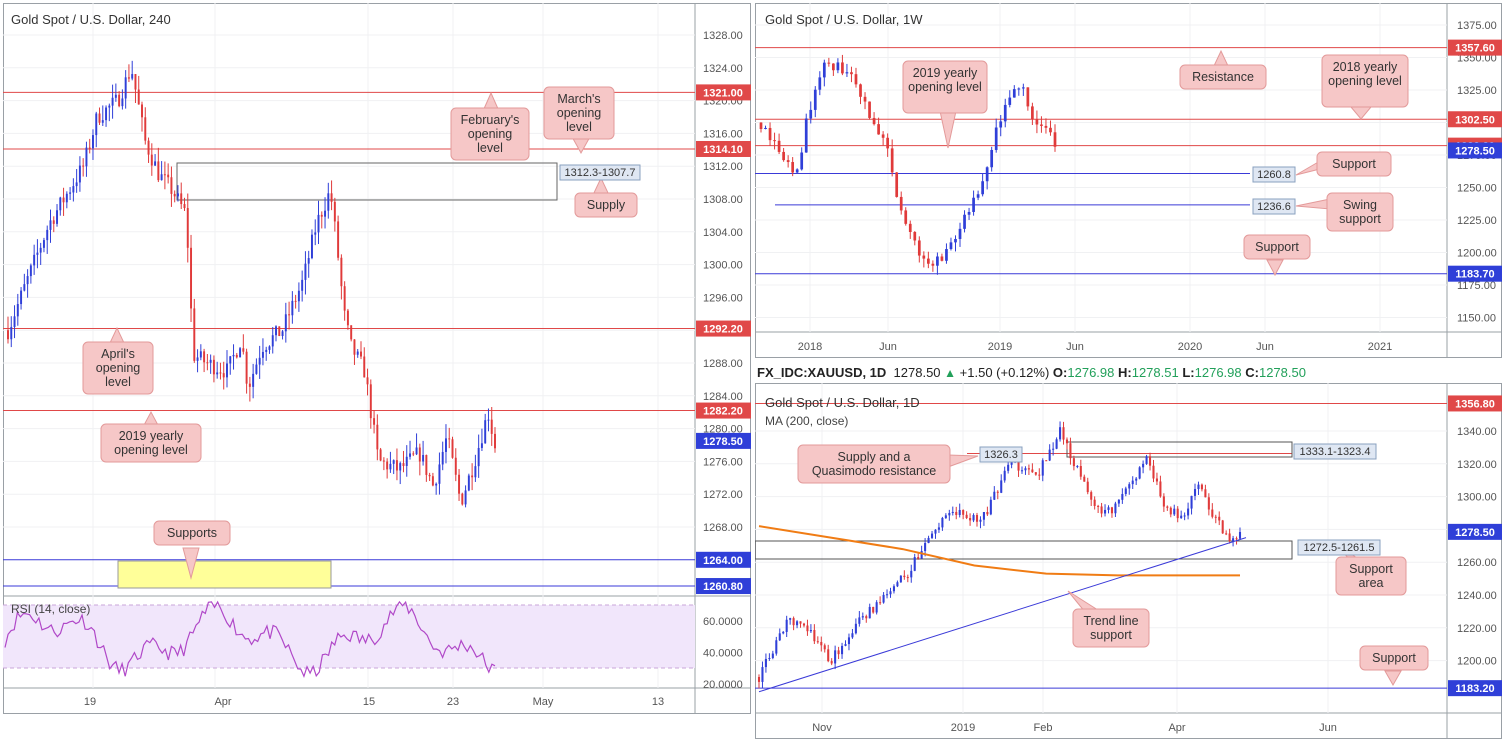 The height and width of the screenshot is (743, 1505). I want to click on callout-support-2-box, so click(1277, 247).